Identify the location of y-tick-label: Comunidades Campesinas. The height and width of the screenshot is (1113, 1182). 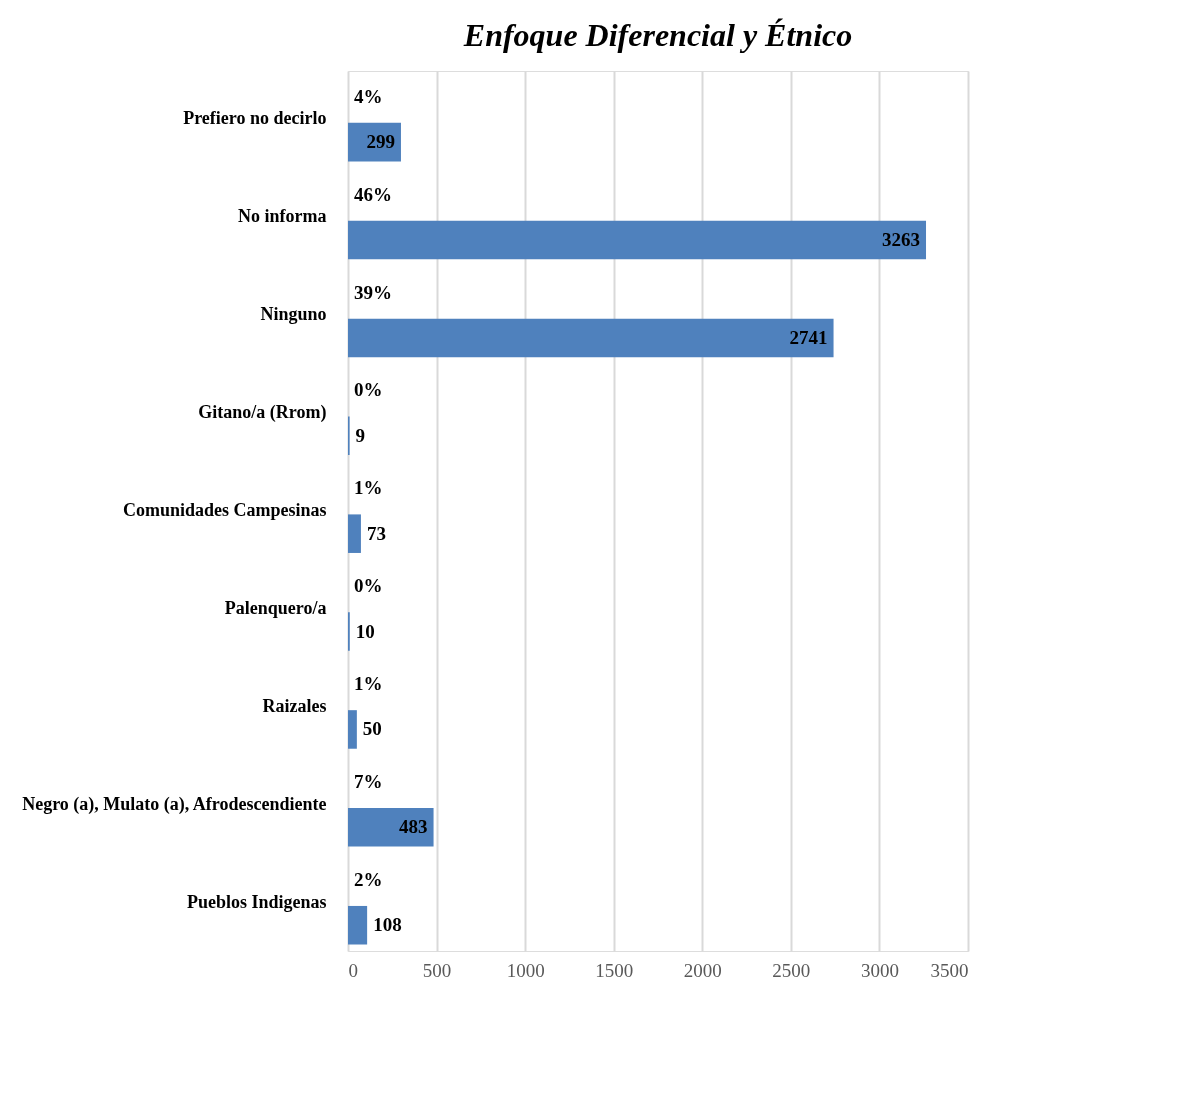
(224, 510).